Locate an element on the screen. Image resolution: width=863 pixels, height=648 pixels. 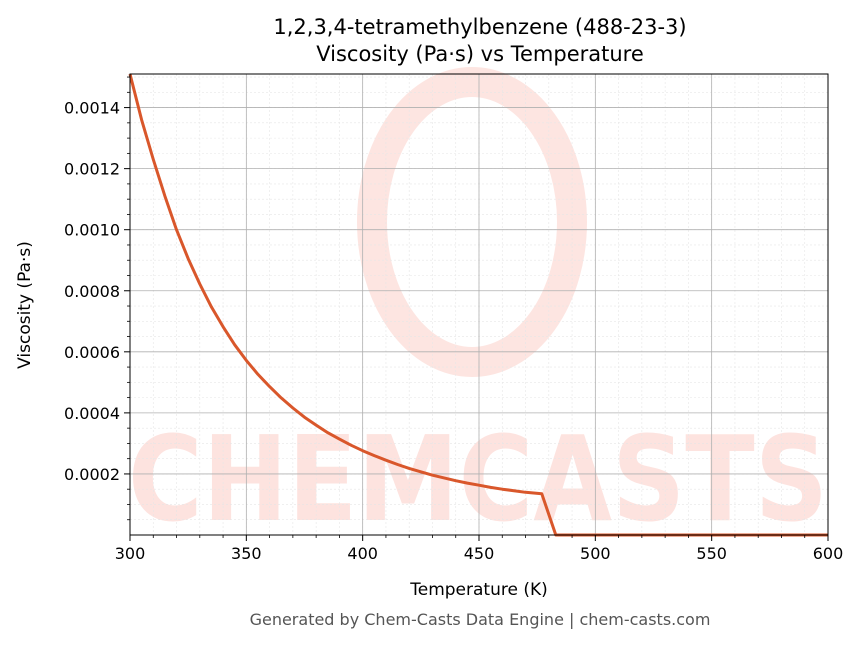
x-tick-label: 450 is located at coordinates (479, 553).